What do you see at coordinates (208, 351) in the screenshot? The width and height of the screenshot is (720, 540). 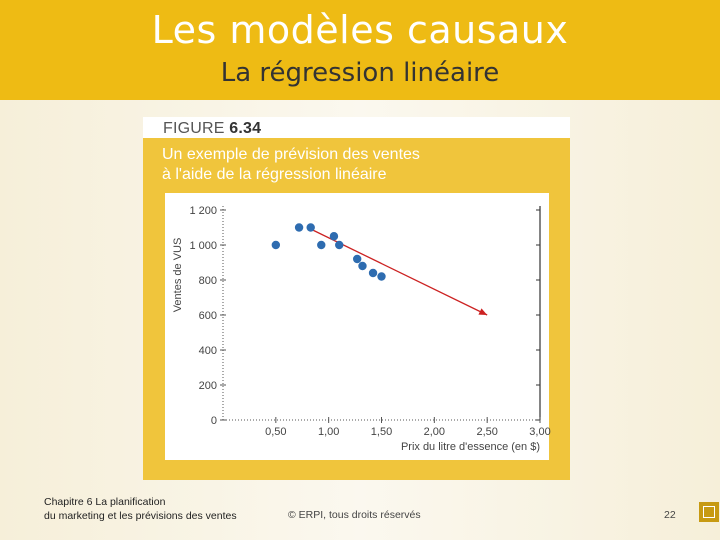 I see `y-tick-label: 400` at bounding box center [208, 351].